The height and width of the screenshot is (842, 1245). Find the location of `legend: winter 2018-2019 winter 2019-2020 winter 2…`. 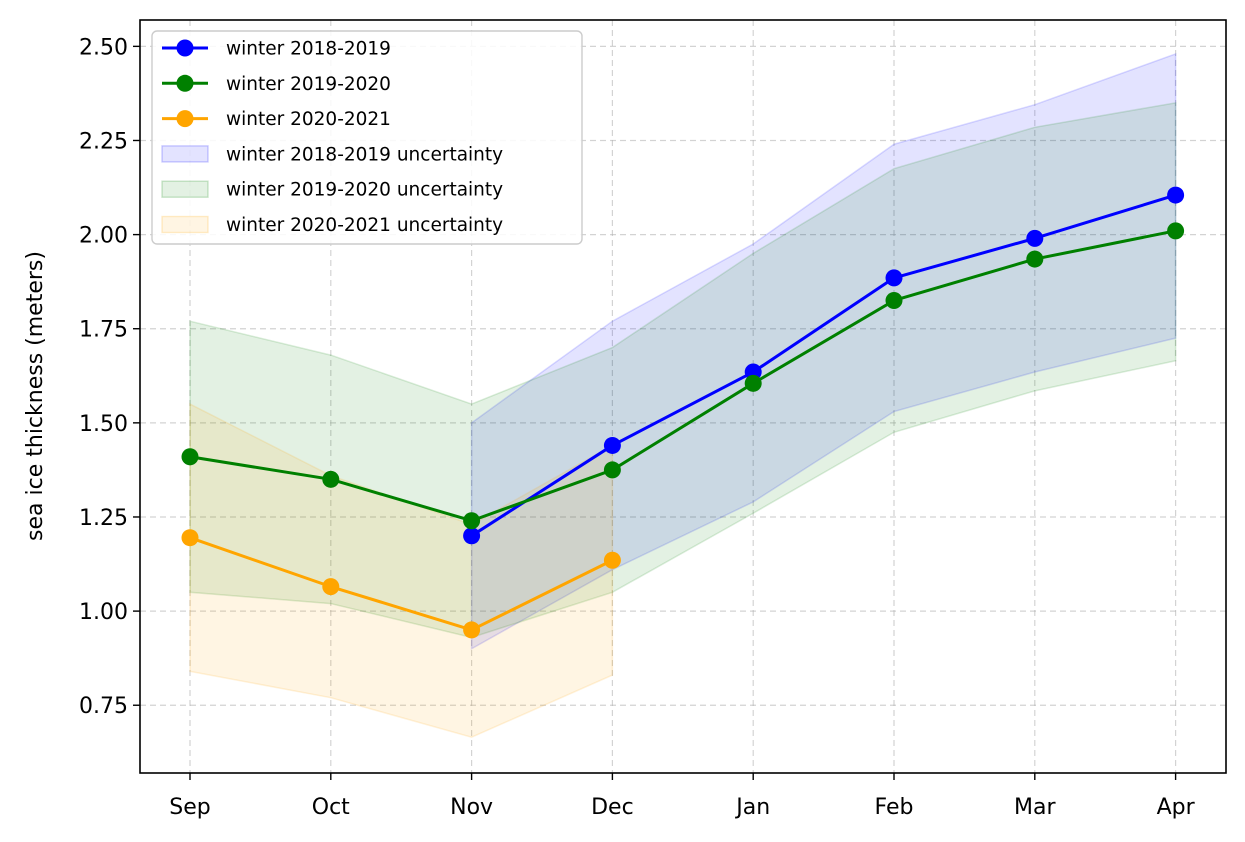

legend: winter 2018-2019 winter 2019-2020 winter 2… is located at coordinates (367, 137).